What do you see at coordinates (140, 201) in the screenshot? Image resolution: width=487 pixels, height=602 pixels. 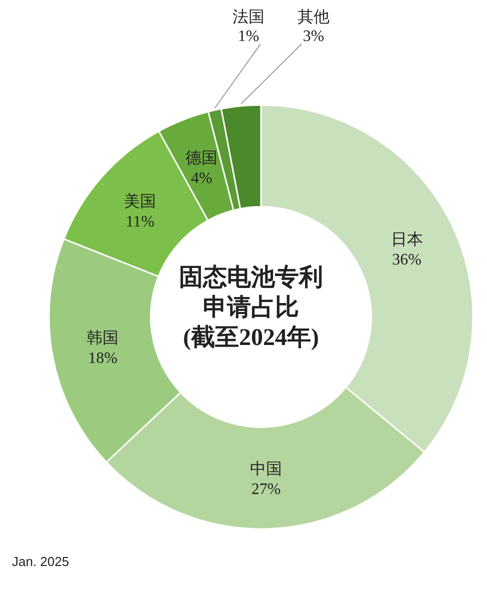 I see `slice-label: 美国` at bounding box center [140, 201].